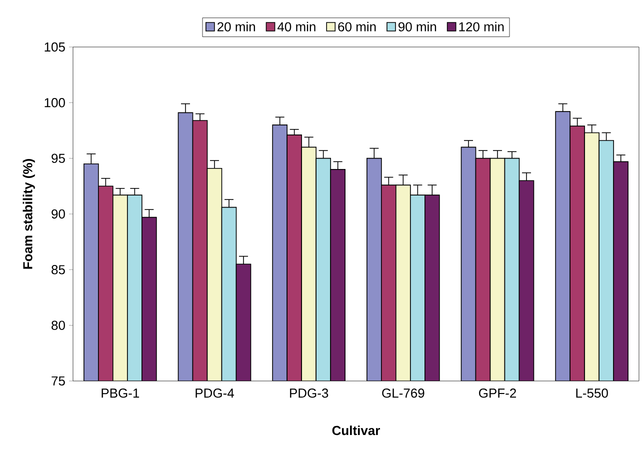 The width and height of the screenshot is (643, 458). Describe the element at coordinates (121, 393) in the screenshot. I see `x-tick-label: PBG-1` at that location.